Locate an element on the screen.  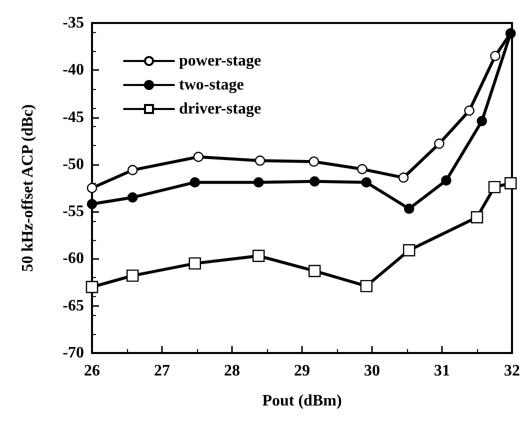
legend-label: driver-stage is located at coordinates (220, 109).